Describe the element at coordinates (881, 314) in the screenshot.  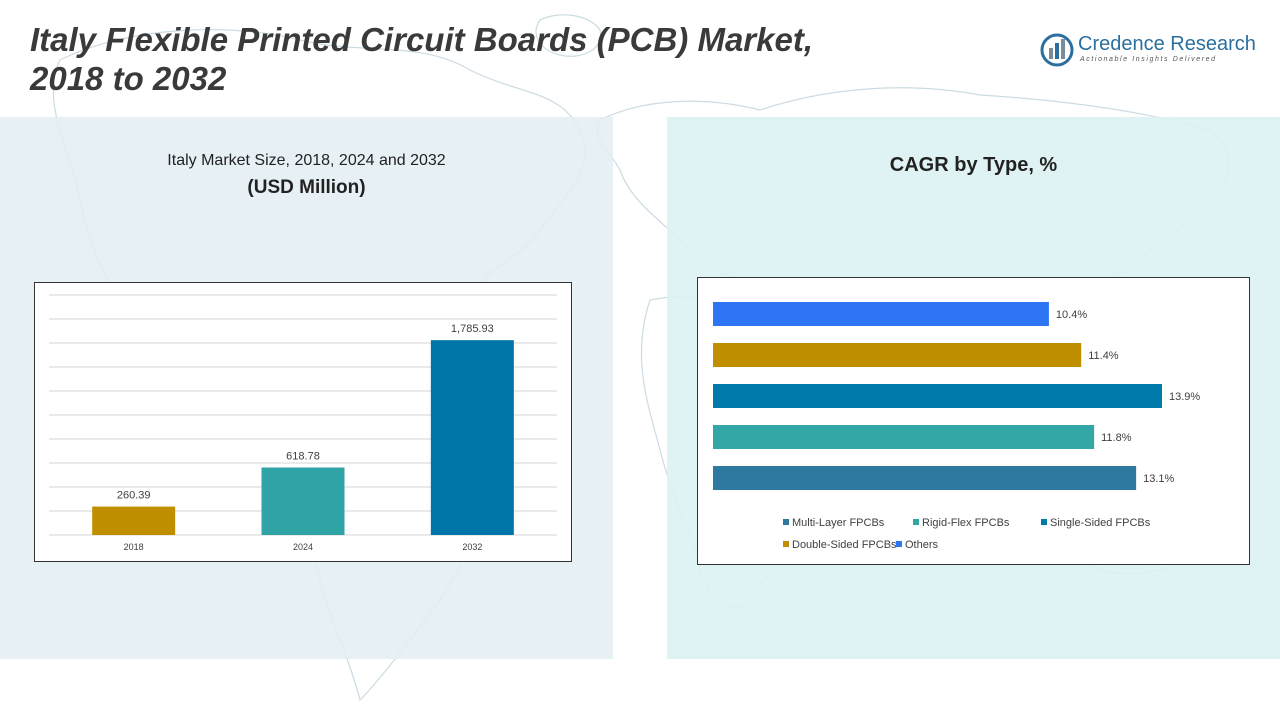
I see `hbar-others` at that location.